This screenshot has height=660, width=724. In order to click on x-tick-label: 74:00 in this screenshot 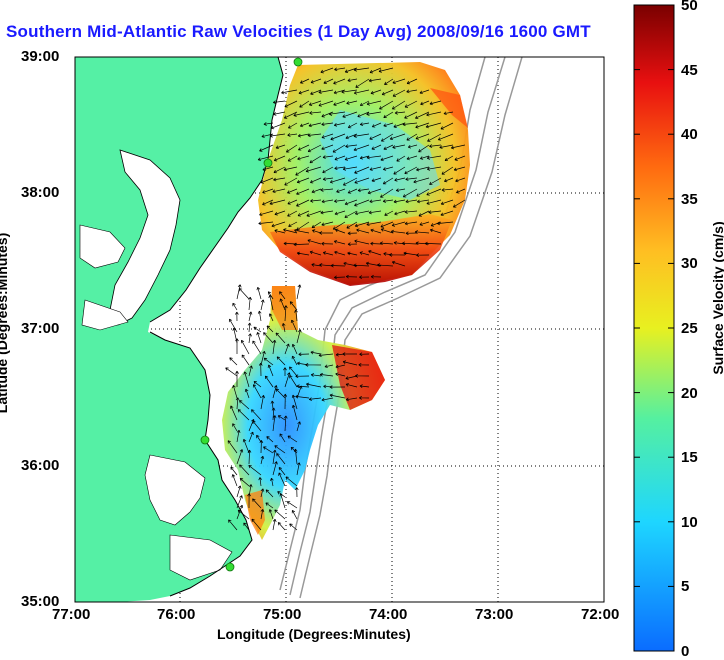, I will do `click(388, 614)`.